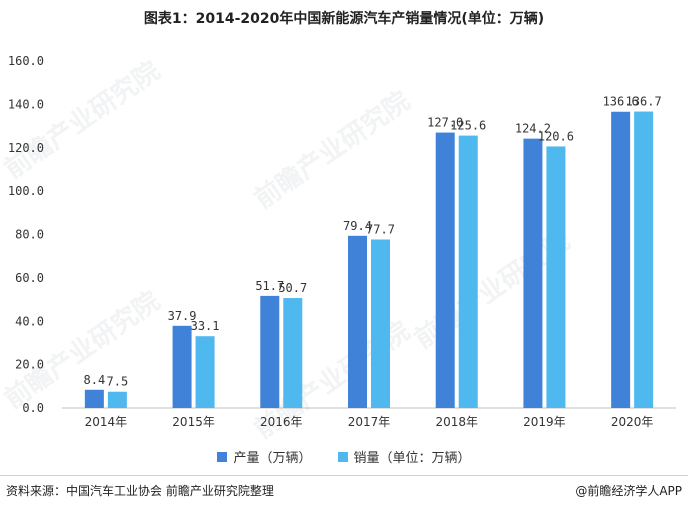 The width and height of the screenshot is (688, 511). What do you see at coordinates (26, 191) in the screenshot?
I see `y-tick-label: 100.0` at bounding box center [26, 191].